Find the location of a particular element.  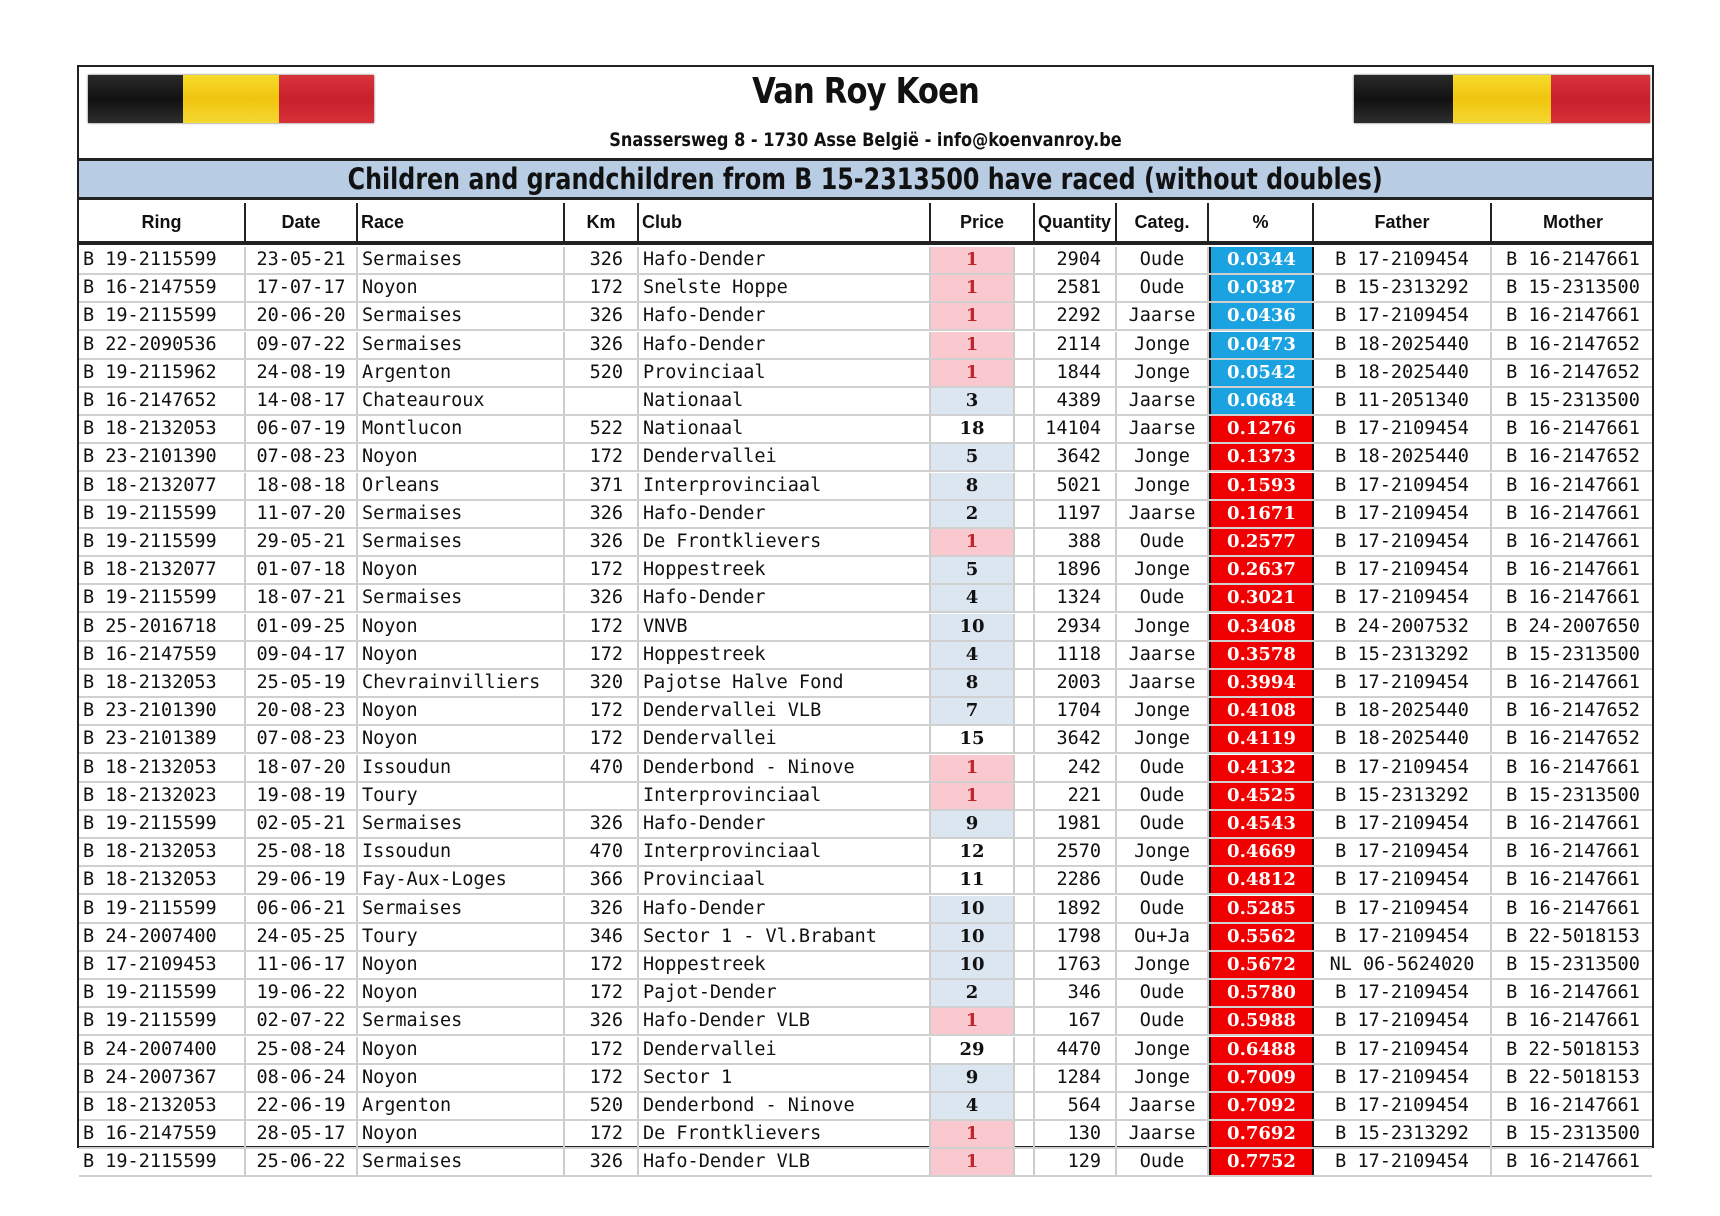

cell-percentage: 0.7009 is located at coordinates (1261, 1077).